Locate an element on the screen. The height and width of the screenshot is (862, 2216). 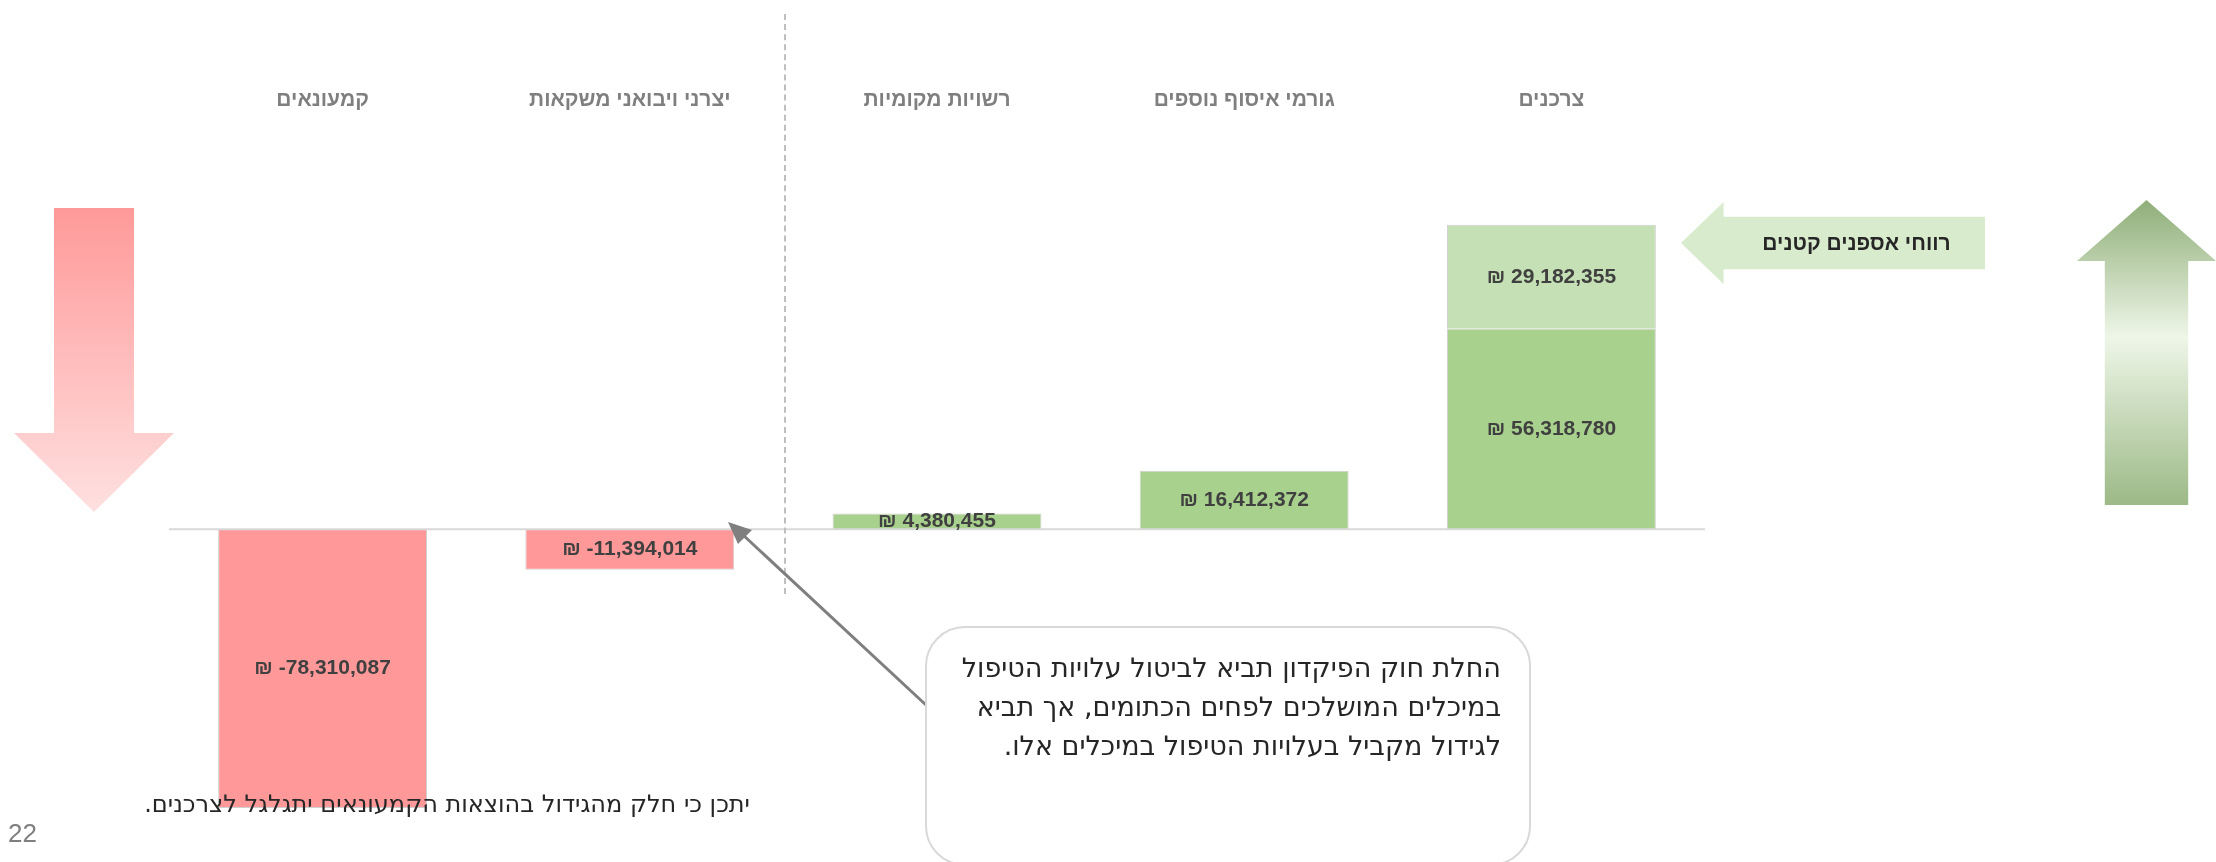
x-tick-label: יצרני ויבואני משקאות is located at coordinates (630, 99).